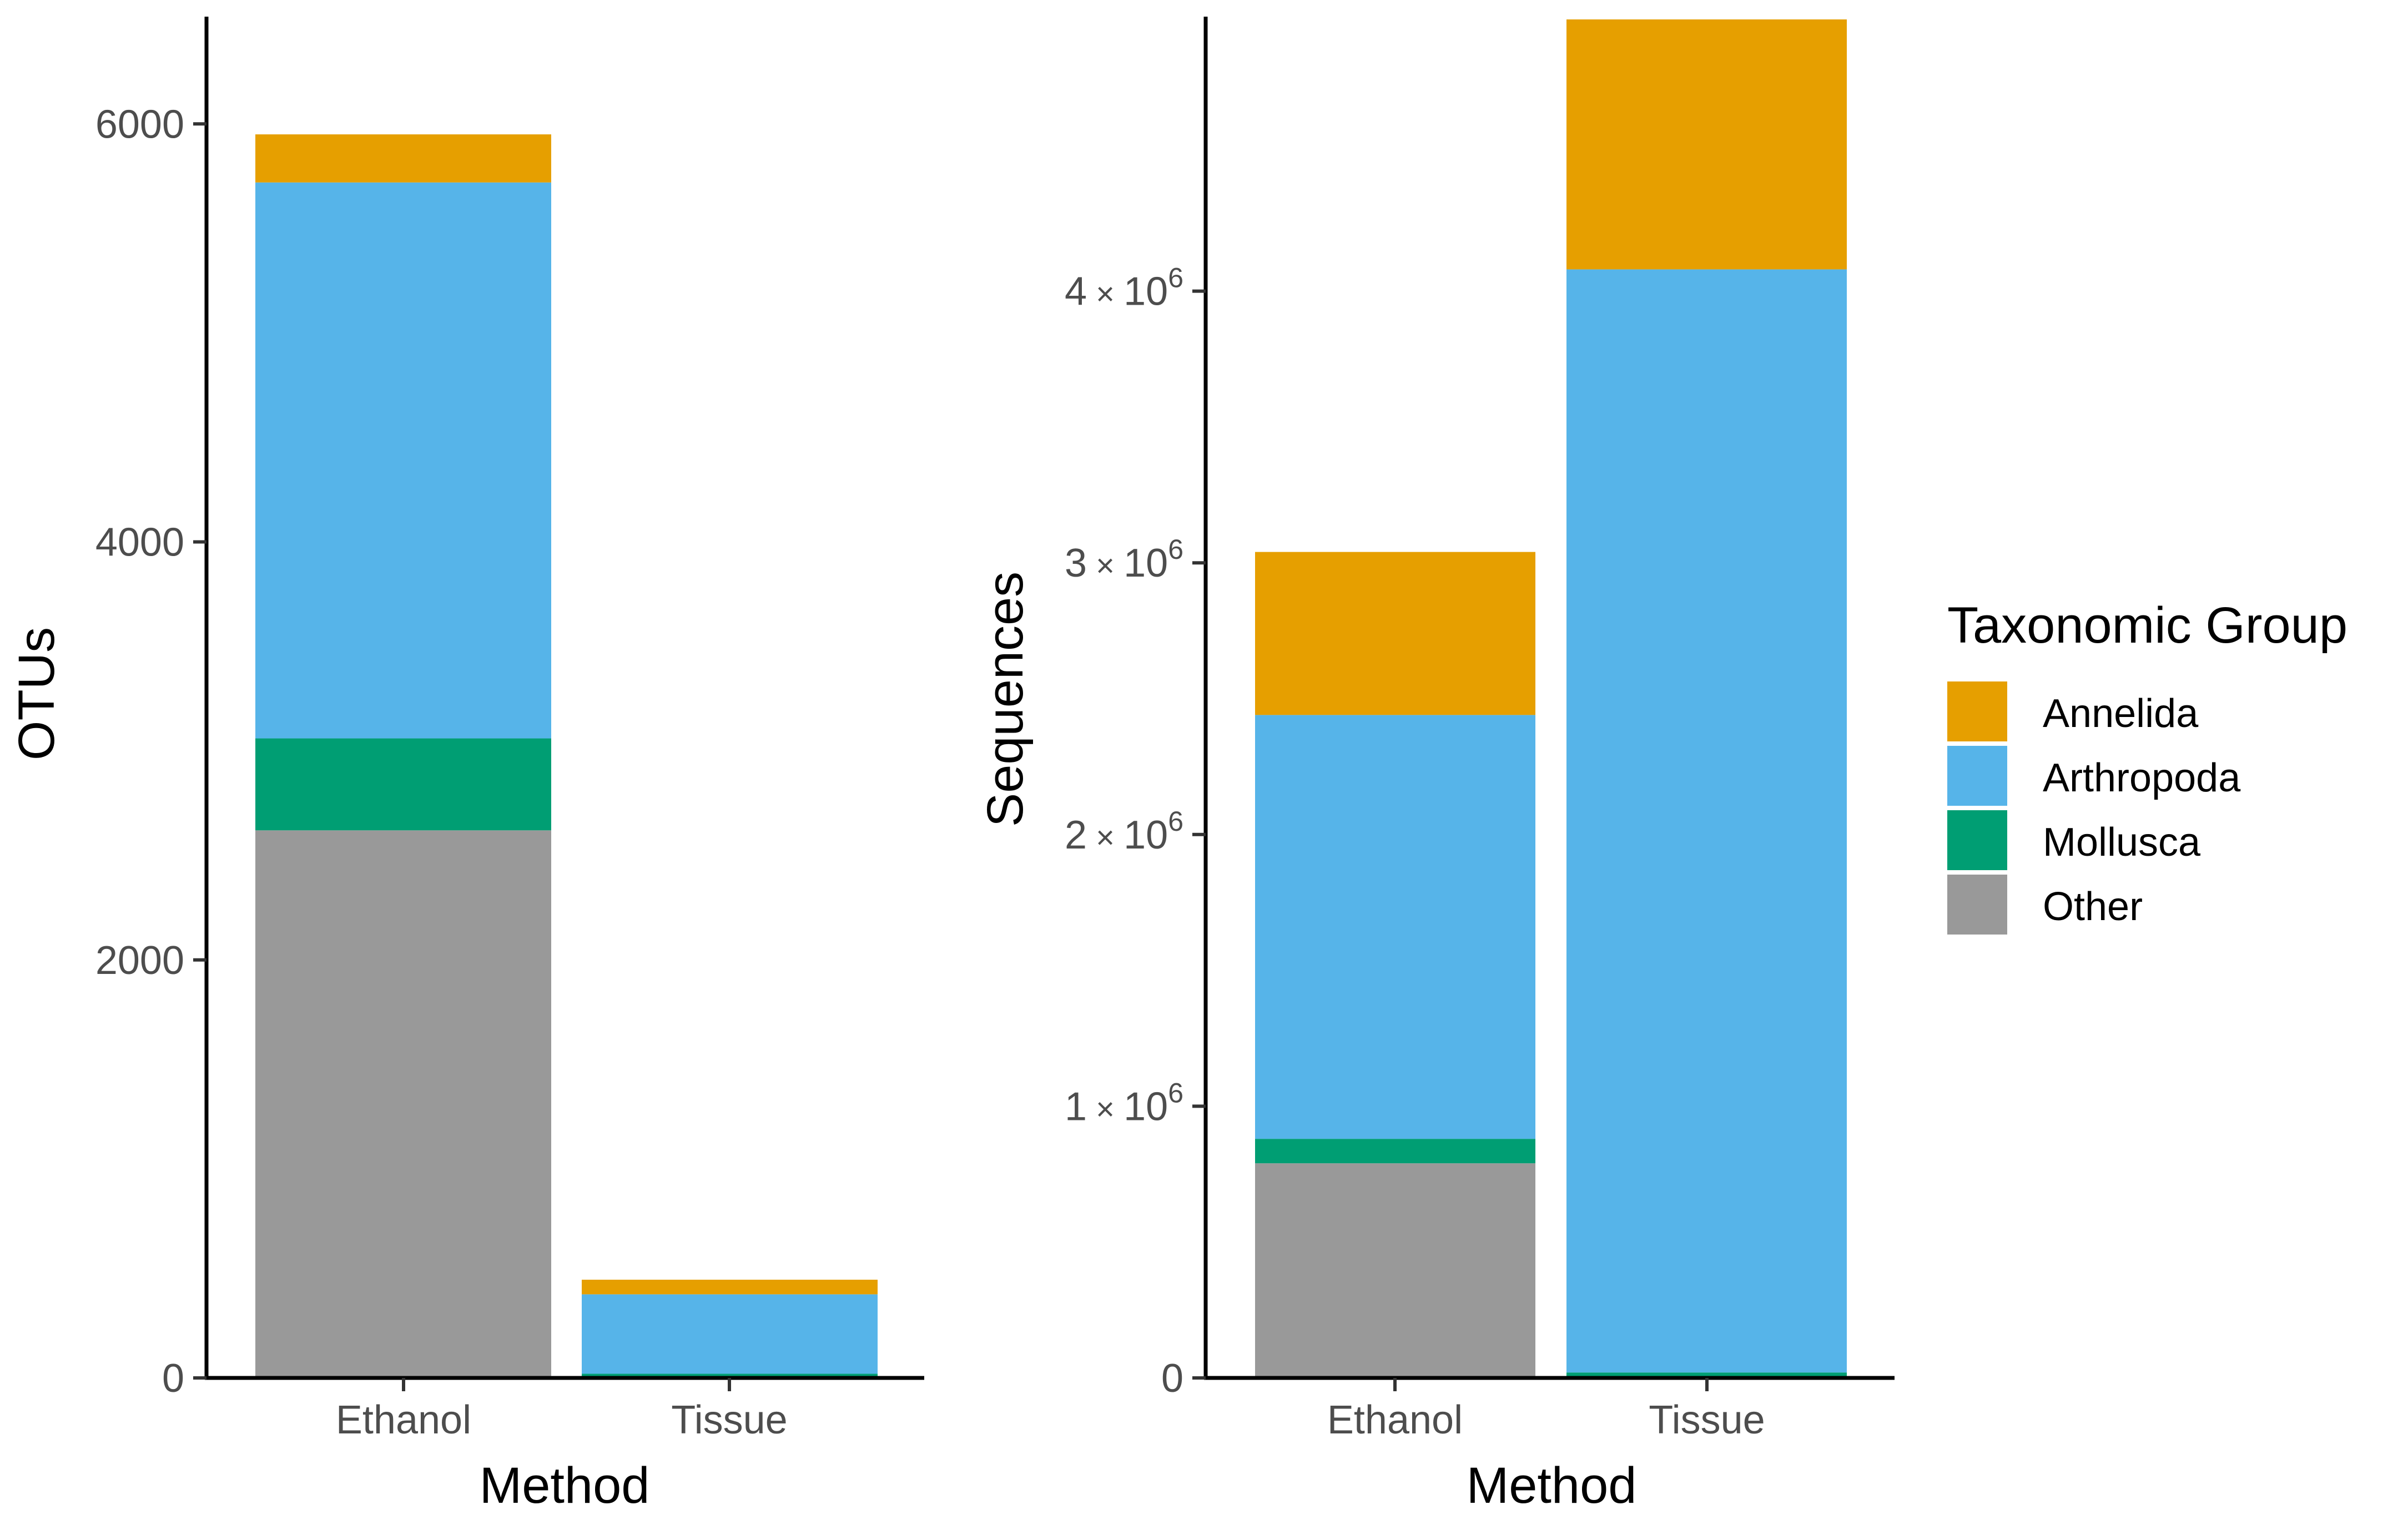 This screenshot has width=2408, height=1515. Describe the element at coordinates (1395, 927) in the screenshot. I see `sequences-bar-ethanol-arthropoda` at that location.